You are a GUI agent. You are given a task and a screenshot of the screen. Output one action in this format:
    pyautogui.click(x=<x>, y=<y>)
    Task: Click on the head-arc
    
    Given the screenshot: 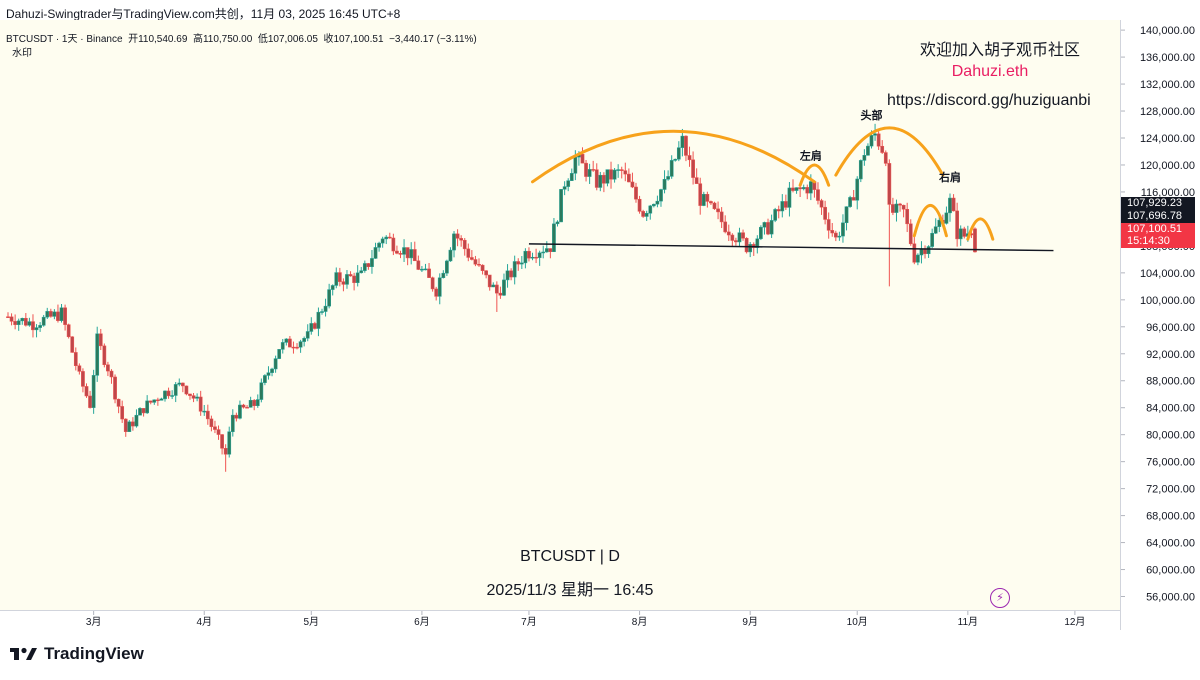 What is the action you would take?
    pyautogui.click(x=889, y=151)
    